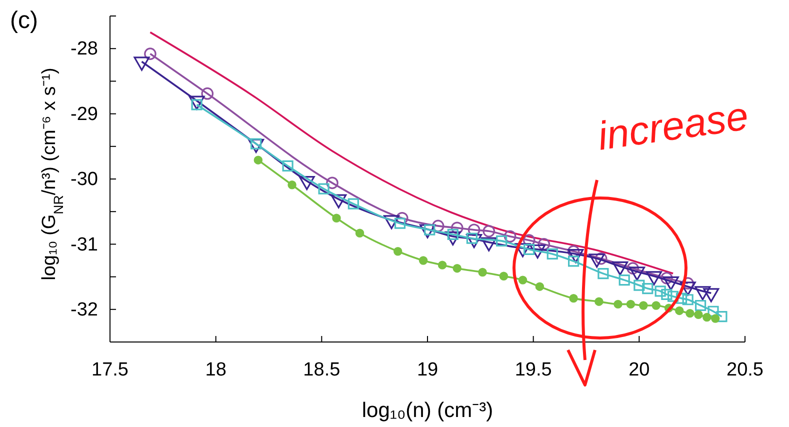 The width and height of the screenshot is (789, 427). I want to click on x-tick-label: 18, so click(215, 369).